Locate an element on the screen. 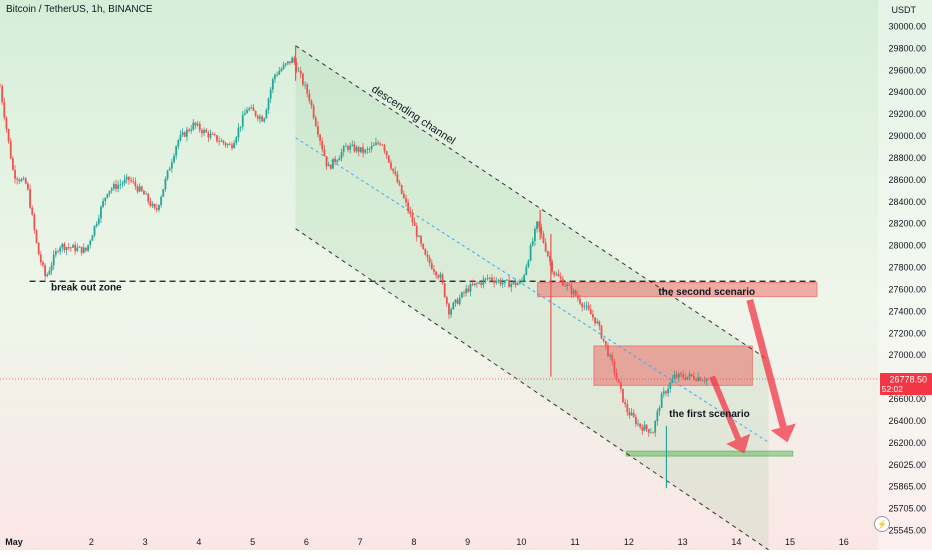 This screenshot has width=932, height=555. symbol-title: Bitcoin / TetherUS, 1h, BINANCE is located at coordinates (79, 9).